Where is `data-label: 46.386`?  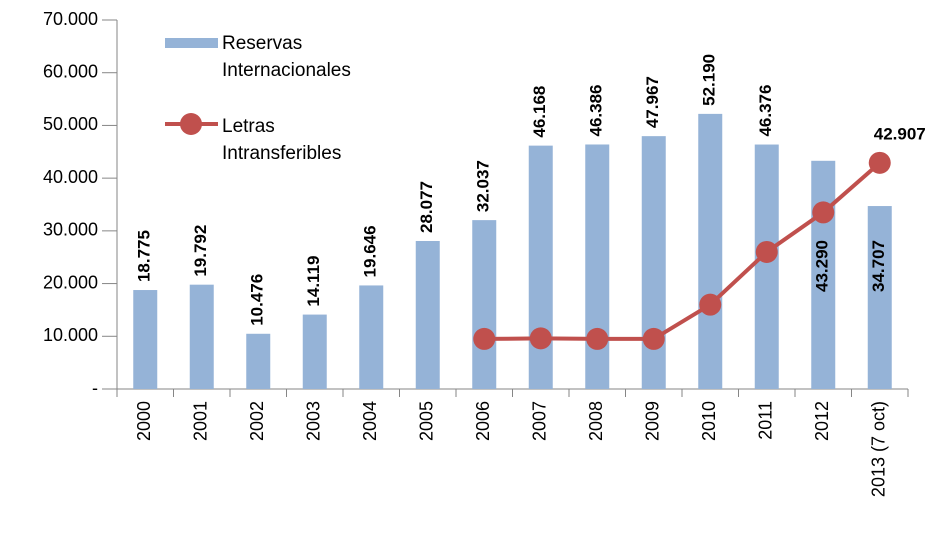 data-label: 46.386 is located at coordinates (596, 110).